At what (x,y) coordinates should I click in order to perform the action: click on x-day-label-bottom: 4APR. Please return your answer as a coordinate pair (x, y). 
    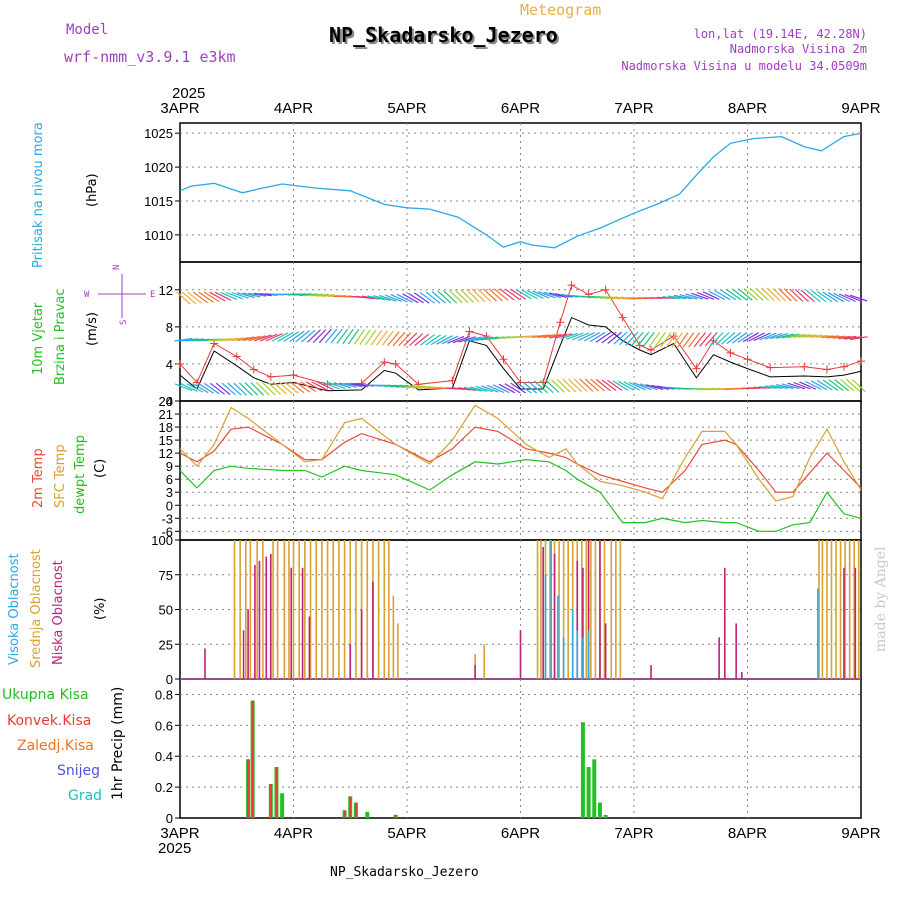
    Looking at the image, I should click on (293, 833).